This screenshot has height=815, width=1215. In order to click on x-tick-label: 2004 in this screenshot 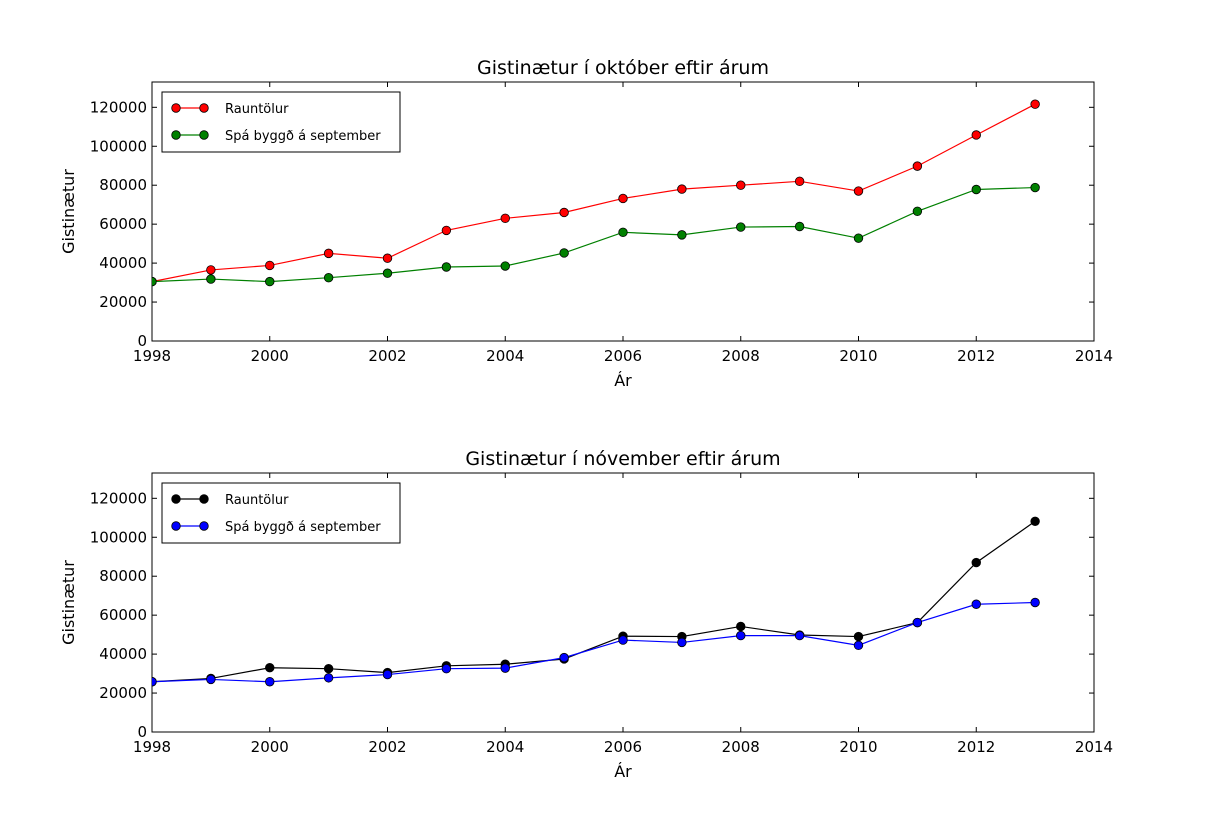, I will do `click(505, 356)`.